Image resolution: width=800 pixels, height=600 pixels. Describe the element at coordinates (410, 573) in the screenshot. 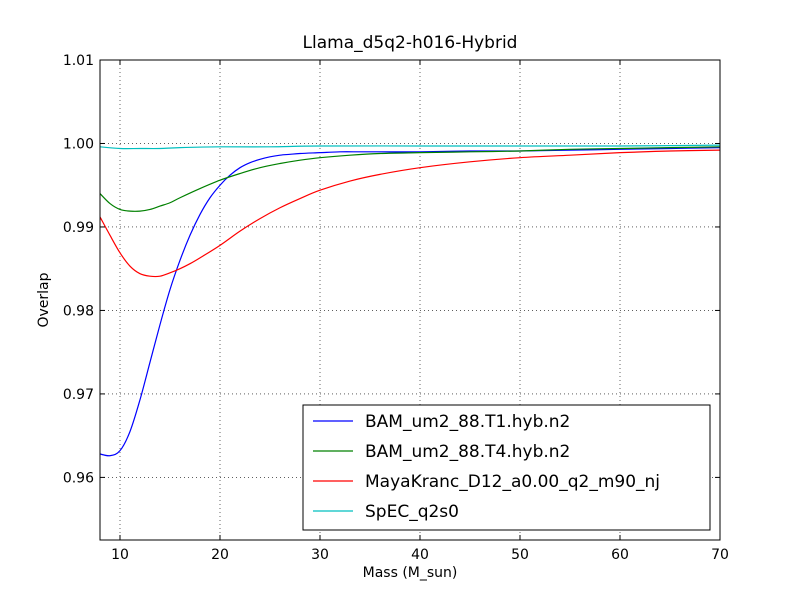

I see `x-axis-label: Mass (M_sun)` at that location.